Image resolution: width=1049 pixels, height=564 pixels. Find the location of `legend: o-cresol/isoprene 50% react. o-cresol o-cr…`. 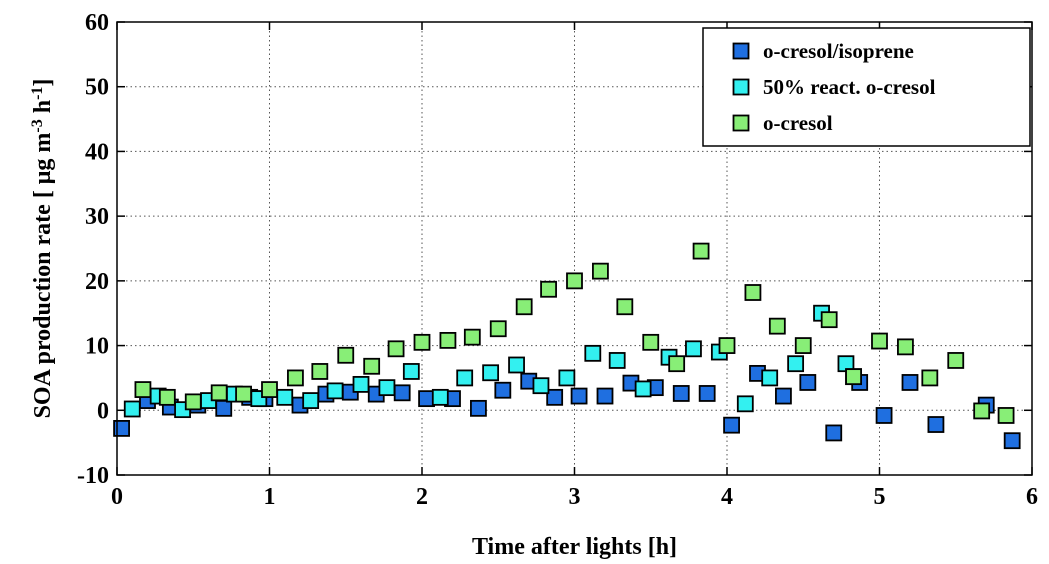

legend: o-cresol/isoprene 50% react. o-cresol o-cr… is located at coordinates (866, 87).